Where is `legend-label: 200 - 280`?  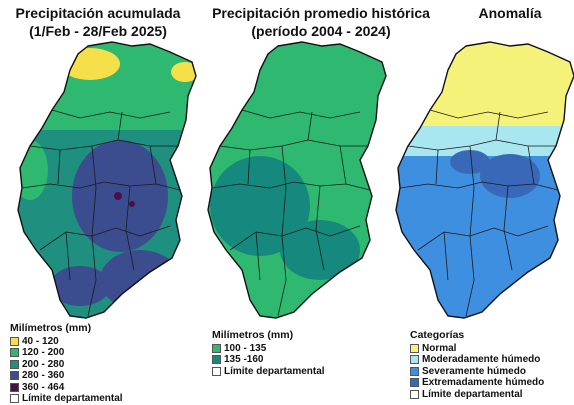 legend-label: 200 - 280 is located at coordinates (43, 364).